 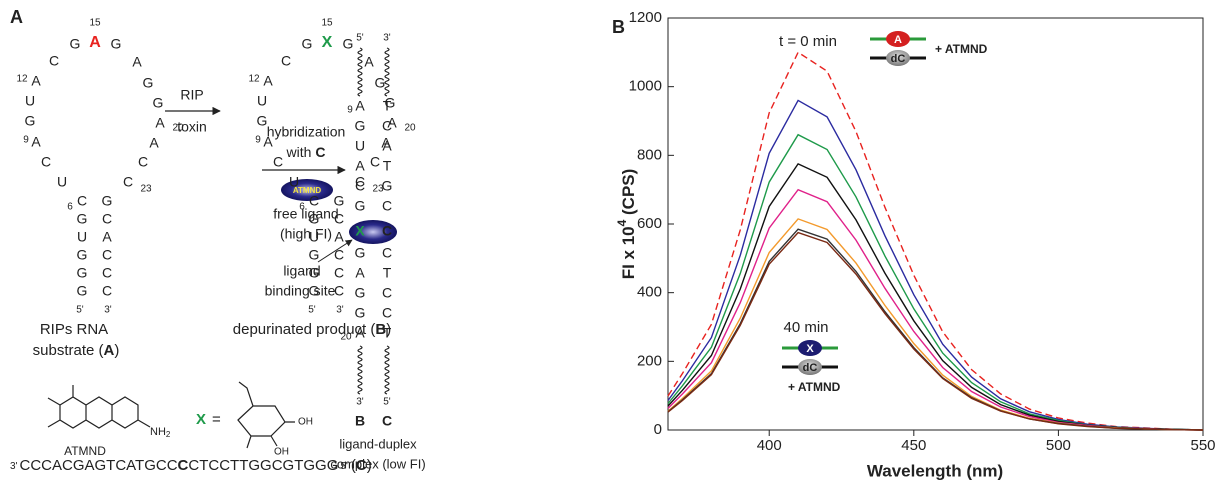 I want to click on step-label: (high FI), so click(x=306, y=234).